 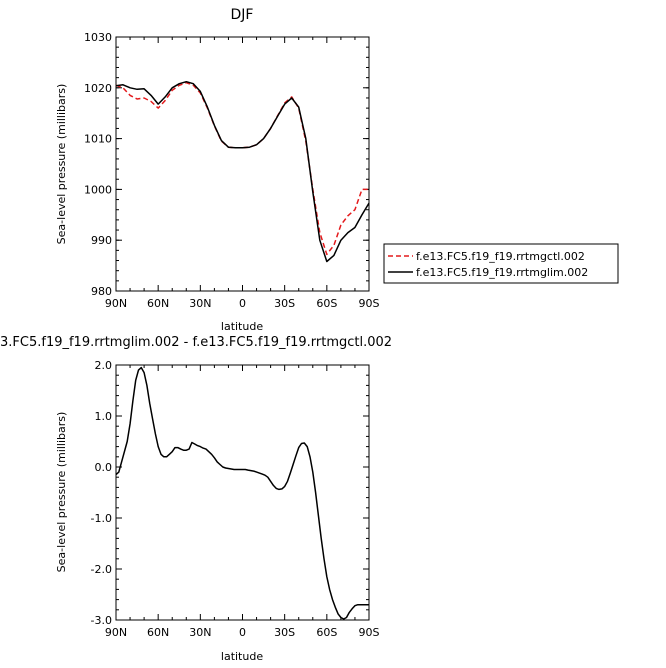 I want to click on y-tick-label: -2.0, so click(x=101, y=569).